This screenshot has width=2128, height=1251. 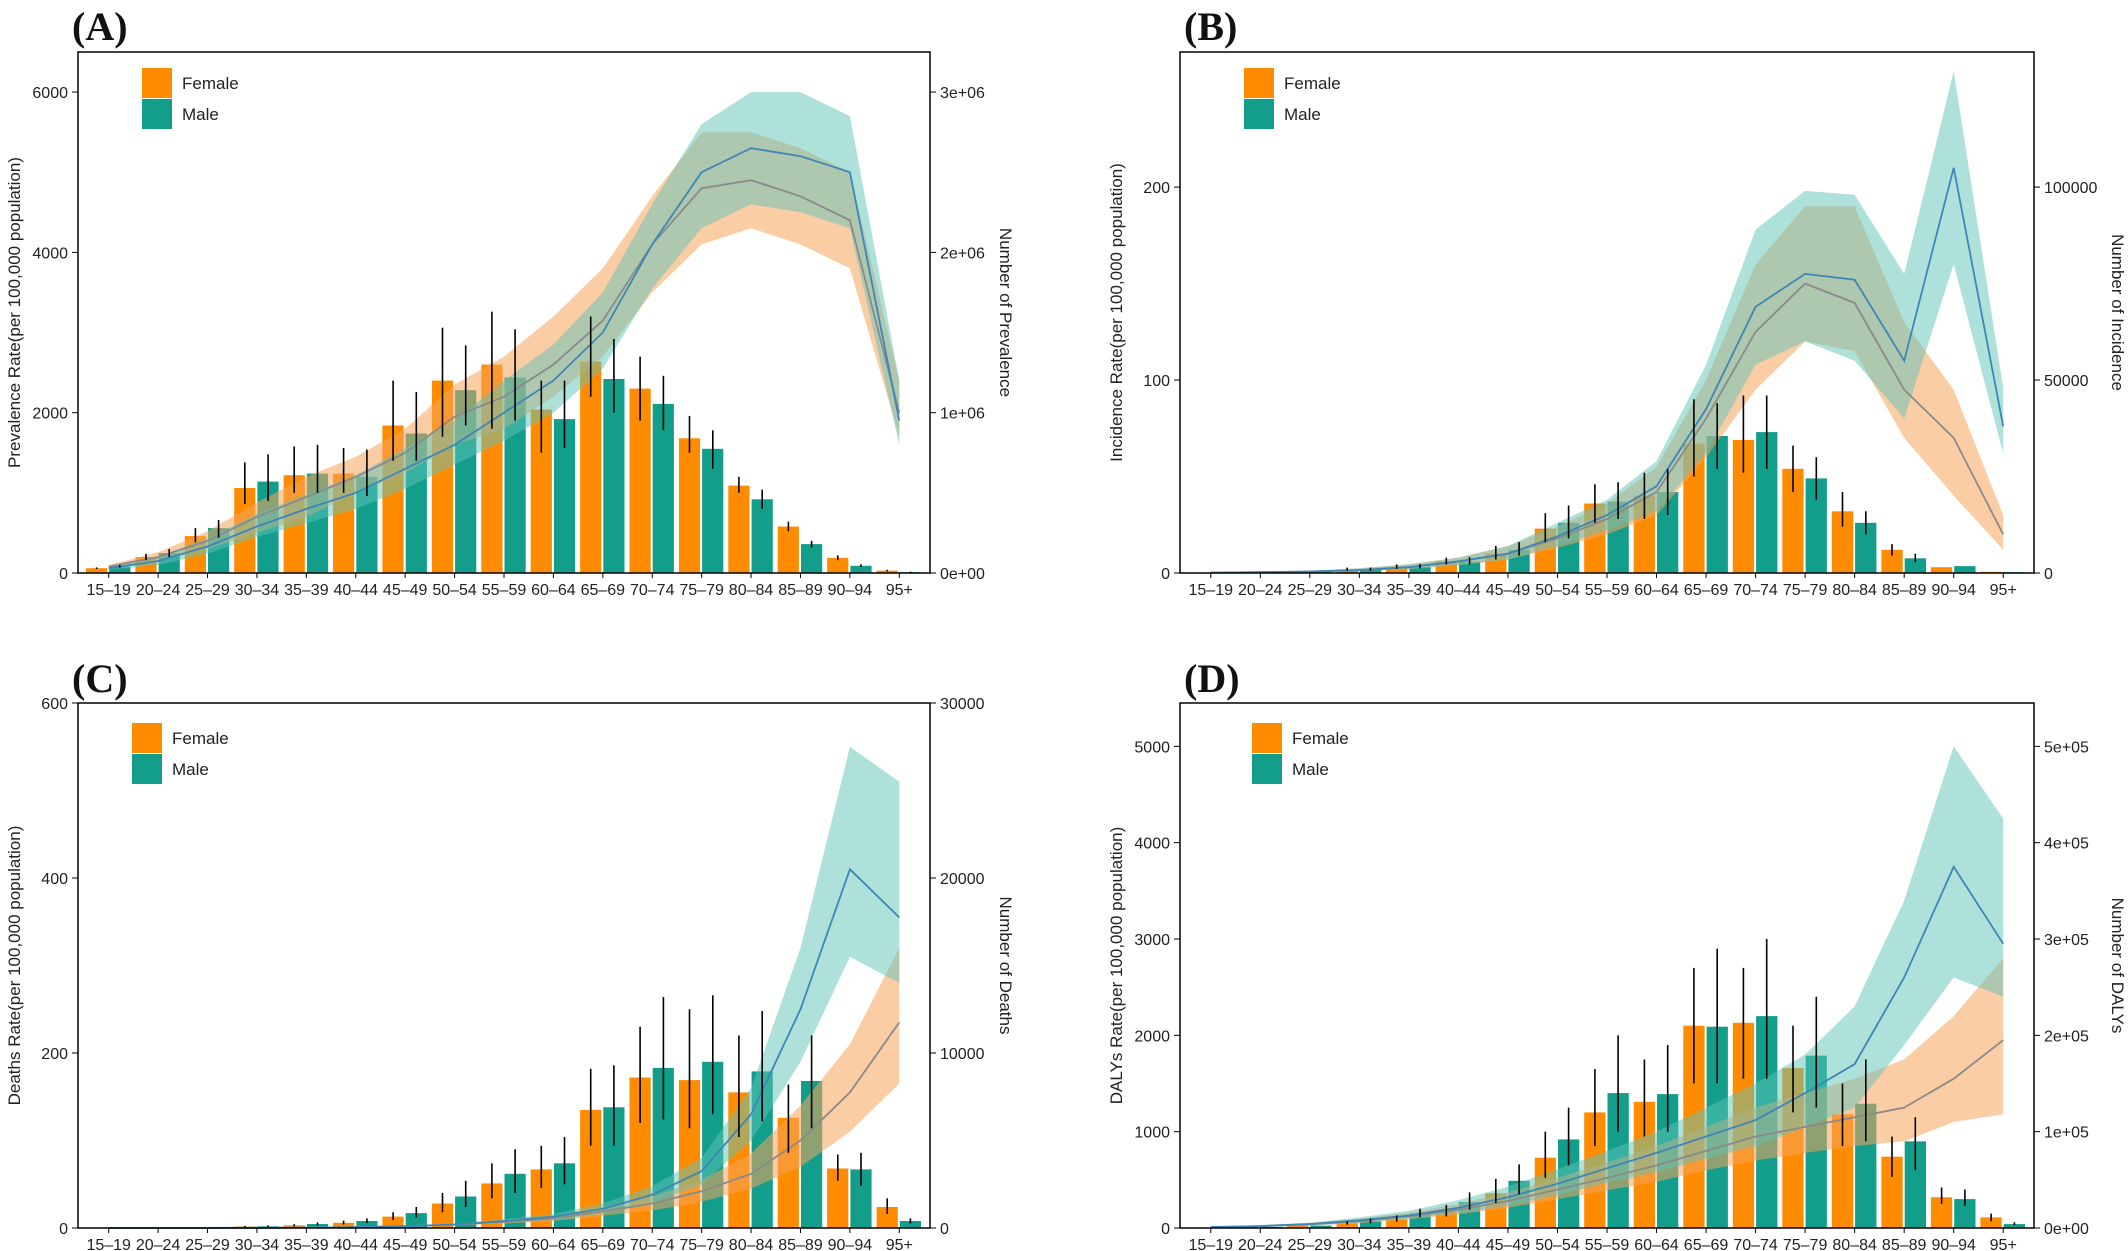 What do you see at coordinates (100, 26) in the screenshot?
I see `panel-label: (A)` at bounding box center [100, 26].